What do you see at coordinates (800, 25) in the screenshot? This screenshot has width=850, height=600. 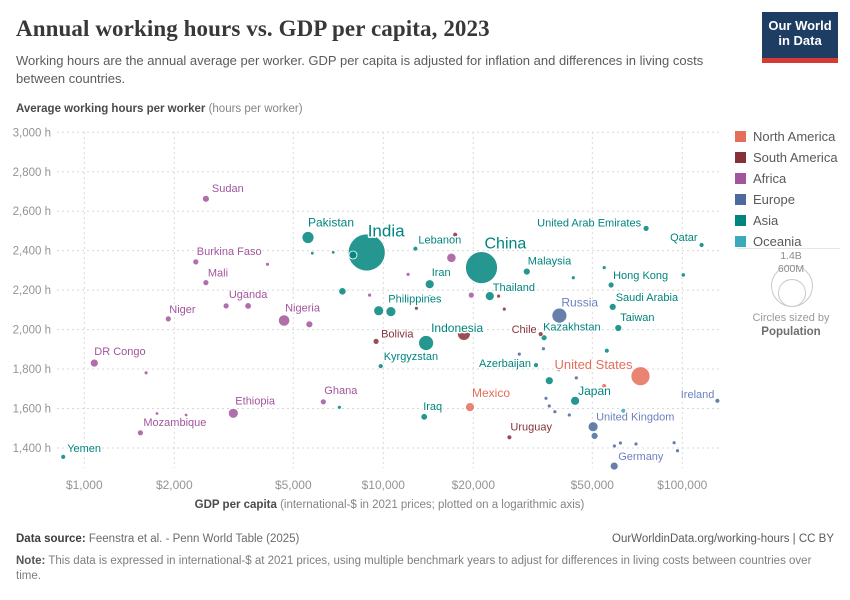 I see `owid-logo-line1: Our World` at bounding box center [800, 25].